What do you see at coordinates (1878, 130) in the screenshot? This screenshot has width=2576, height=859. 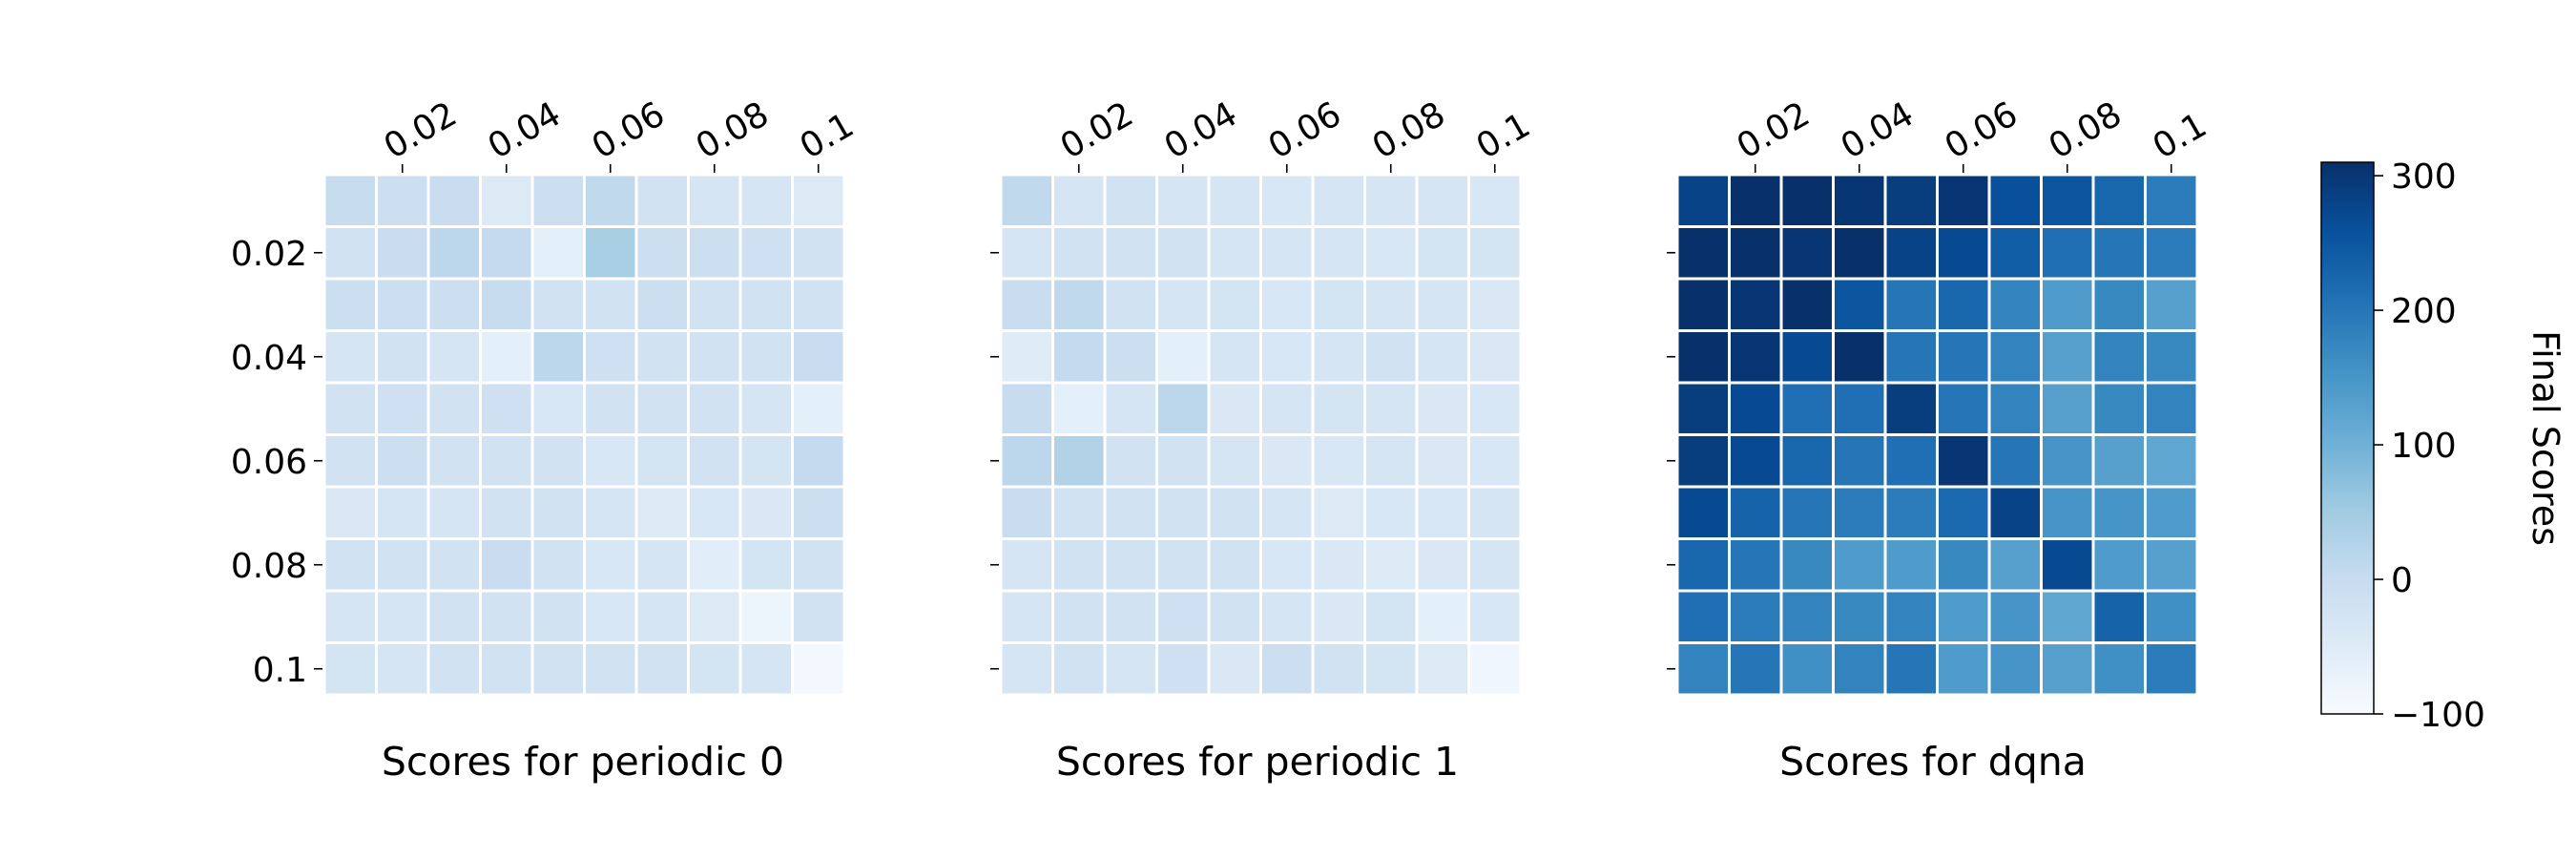 I see `x-tick-label: 0.04` at bounding box center [1878, 130].